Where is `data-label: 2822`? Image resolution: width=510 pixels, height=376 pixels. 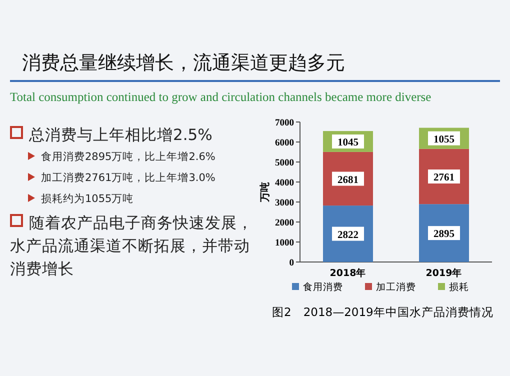 data-label: 2822 is located at coordinates (348, 235).